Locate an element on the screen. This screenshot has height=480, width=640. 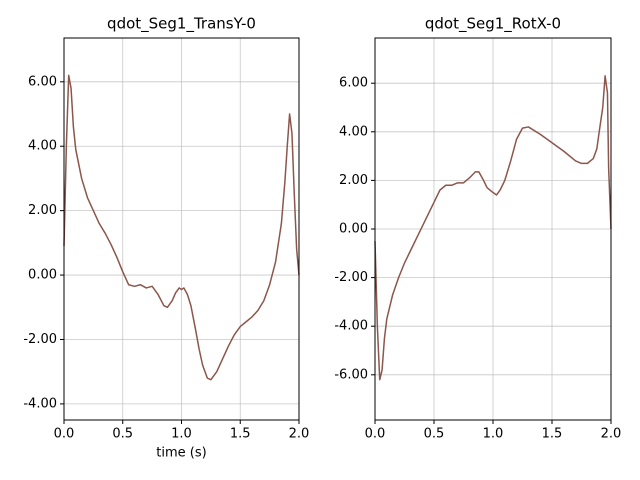
y-tick-label: -6.00 is located at coordinates (351, 374).